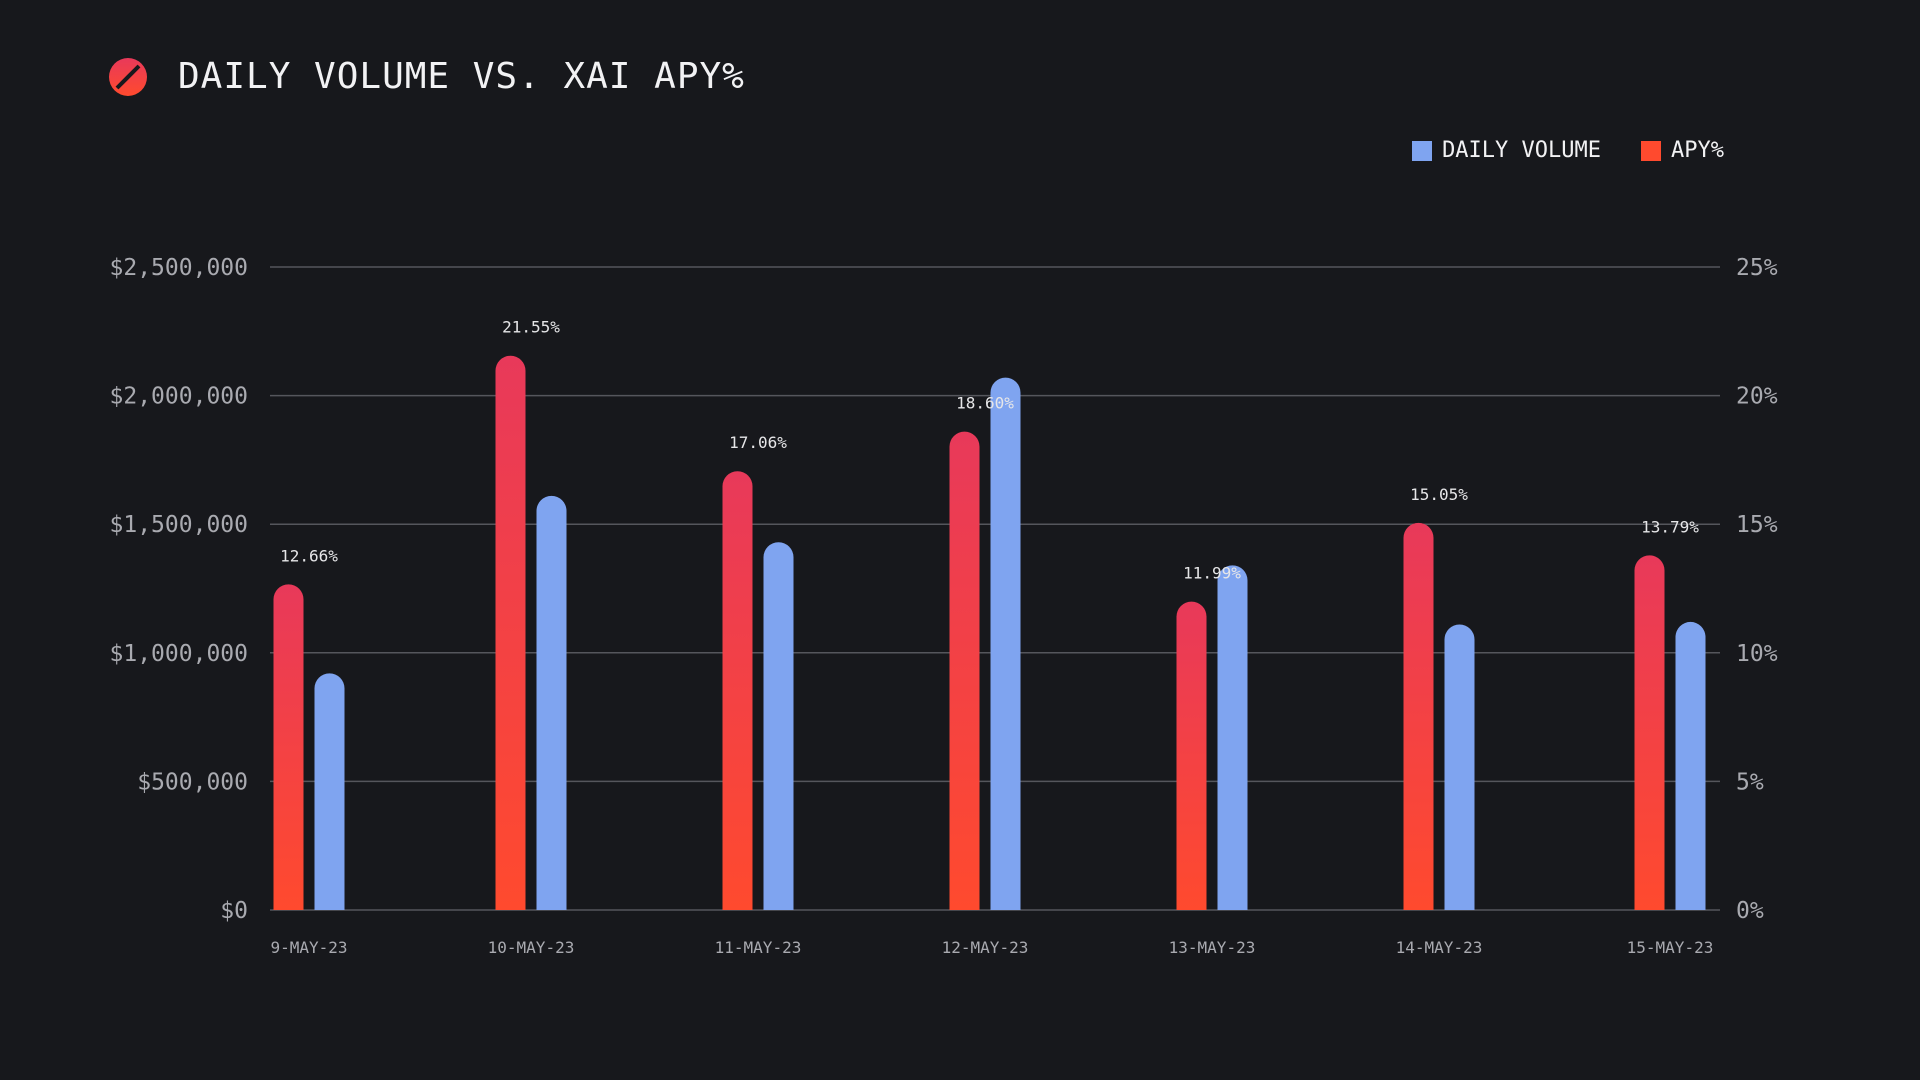 The image size is (1920, 1080). I want to click on x-tick-label: 15-MAY-23, so click(1670, 947).